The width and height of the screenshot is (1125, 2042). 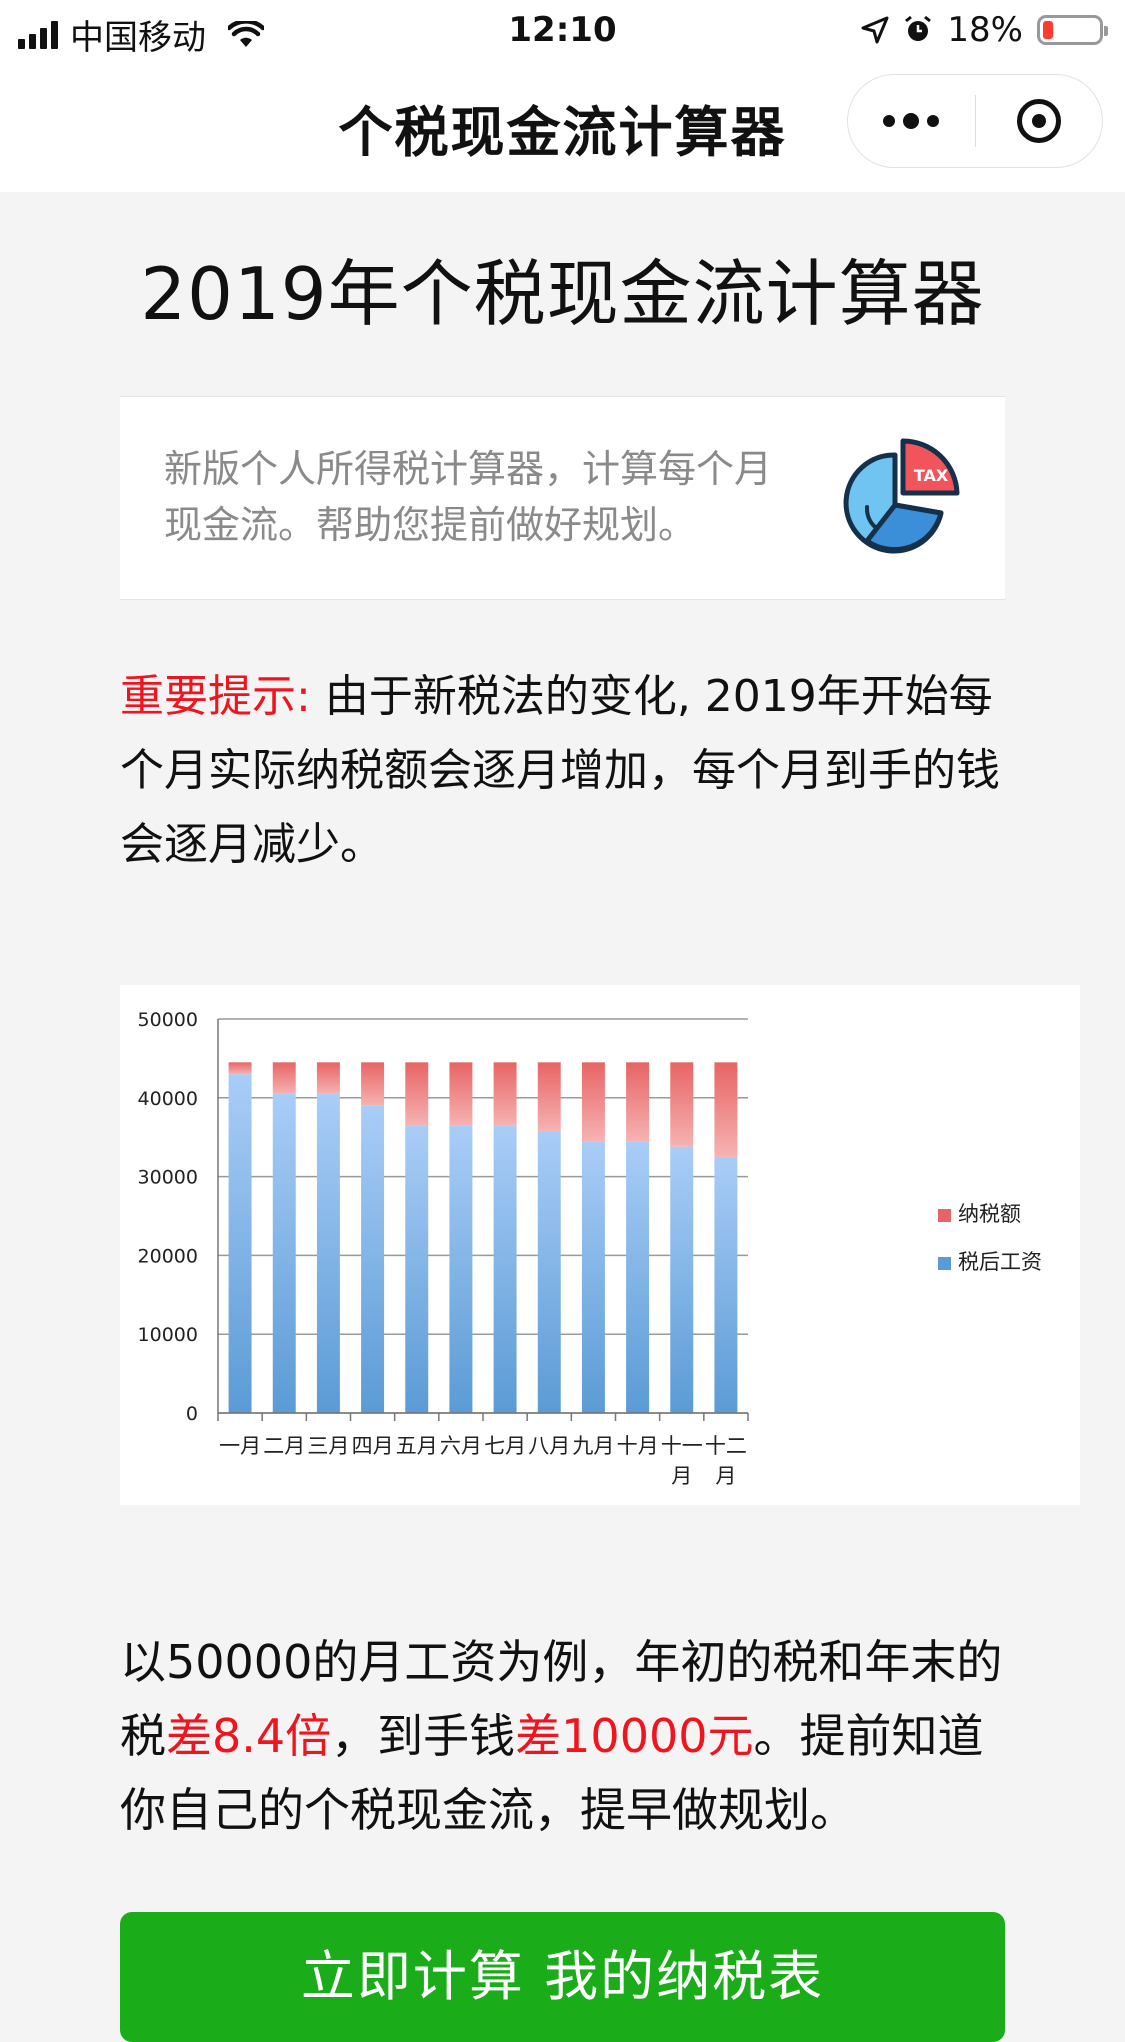 I want to click on x-tick-label: 一月, so click(x=240, y=1446).